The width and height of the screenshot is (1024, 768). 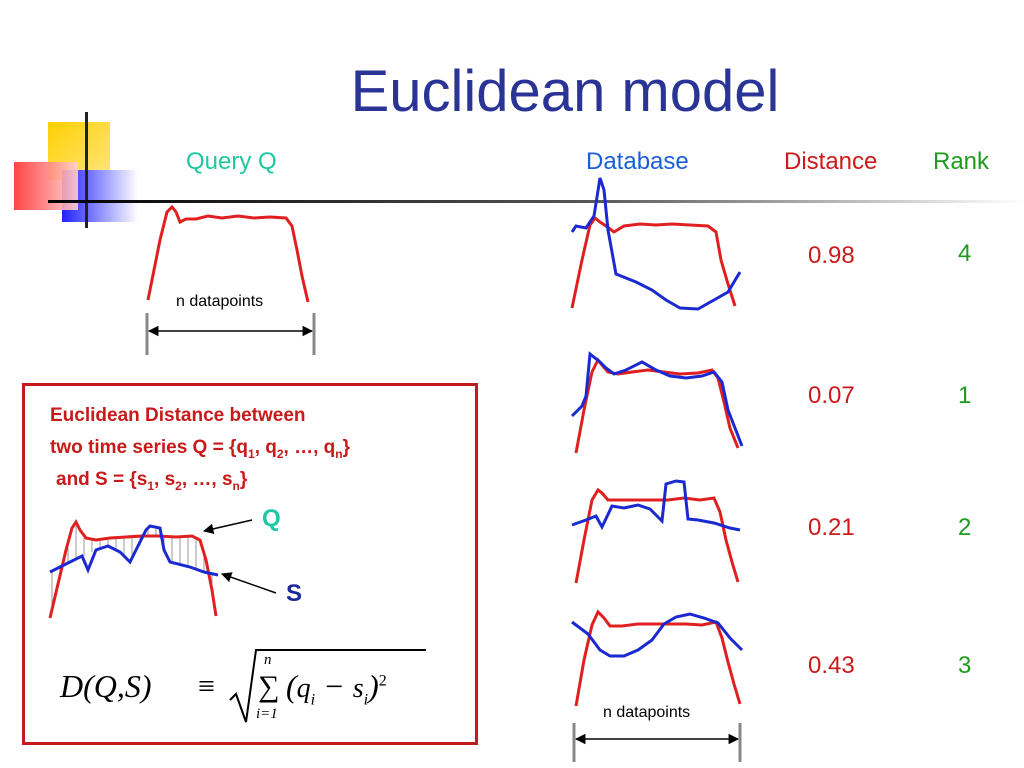 What do you see at coordinates (536, 201) in the screenshot?
I see `logo-horizontal-line` at bounding box center [536, 201].